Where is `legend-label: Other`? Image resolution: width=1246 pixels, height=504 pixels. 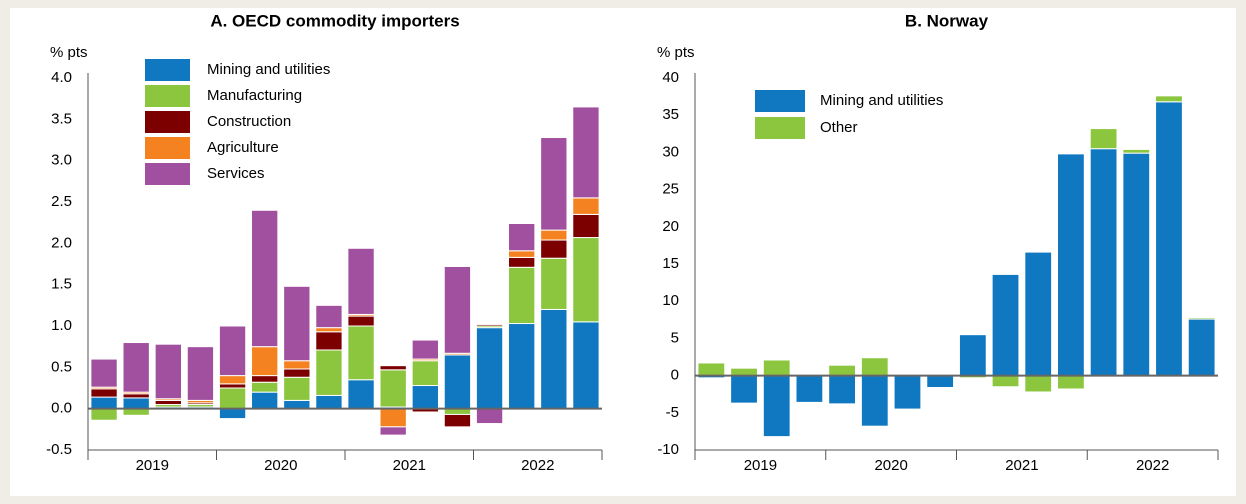
legend-label: Other is located at coordinates (839, 127).